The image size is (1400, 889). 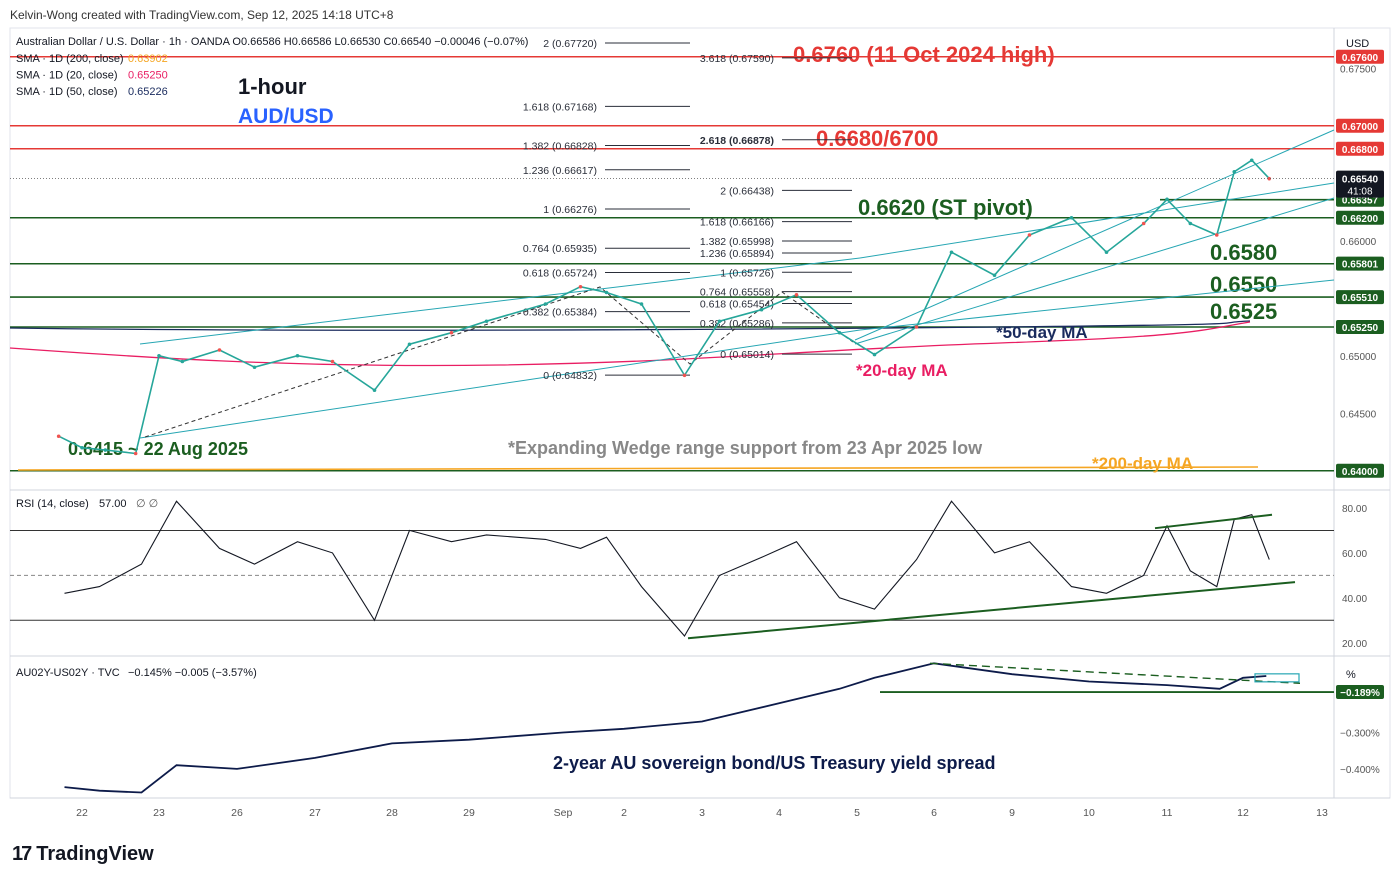 I want to click on fib1-level-label: 0.382 (0.65384), so click(x=560, y=313).